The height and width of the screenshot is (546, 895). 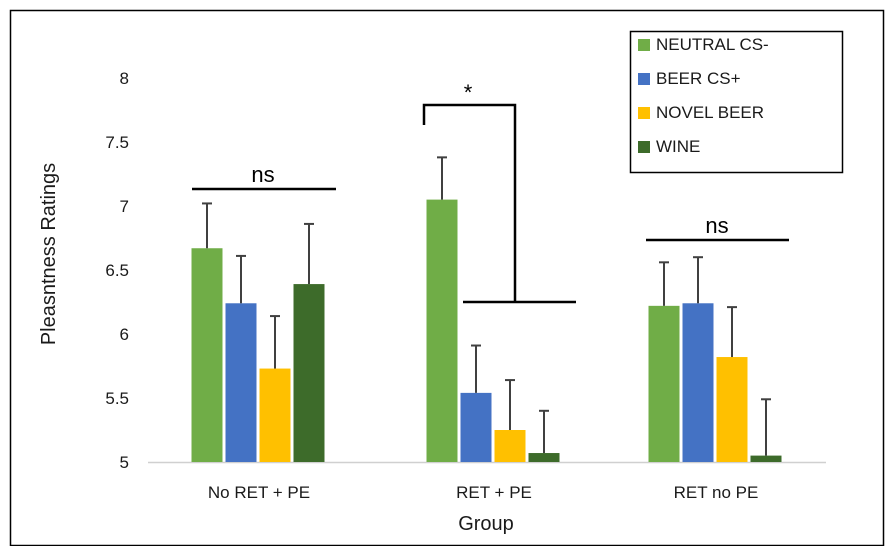 I want to click on legend-label: WINE, so click(x=678, y=146).